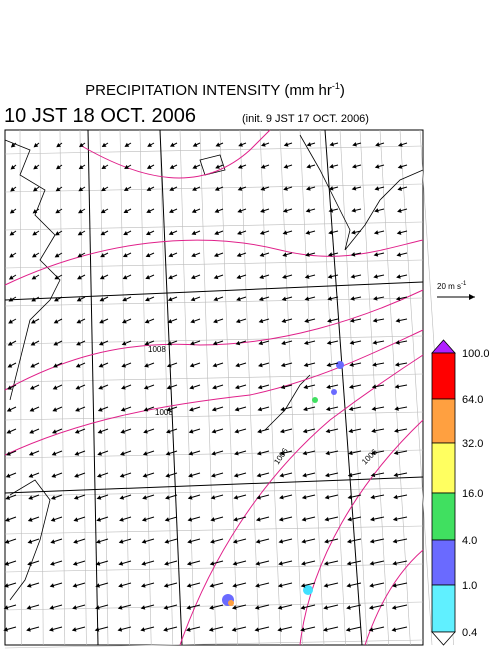 The width and height of the screenshot is (500, 655). I want to click on title-text: PRECIPITATION INTENSITY (mm hr, so click(208, 90).